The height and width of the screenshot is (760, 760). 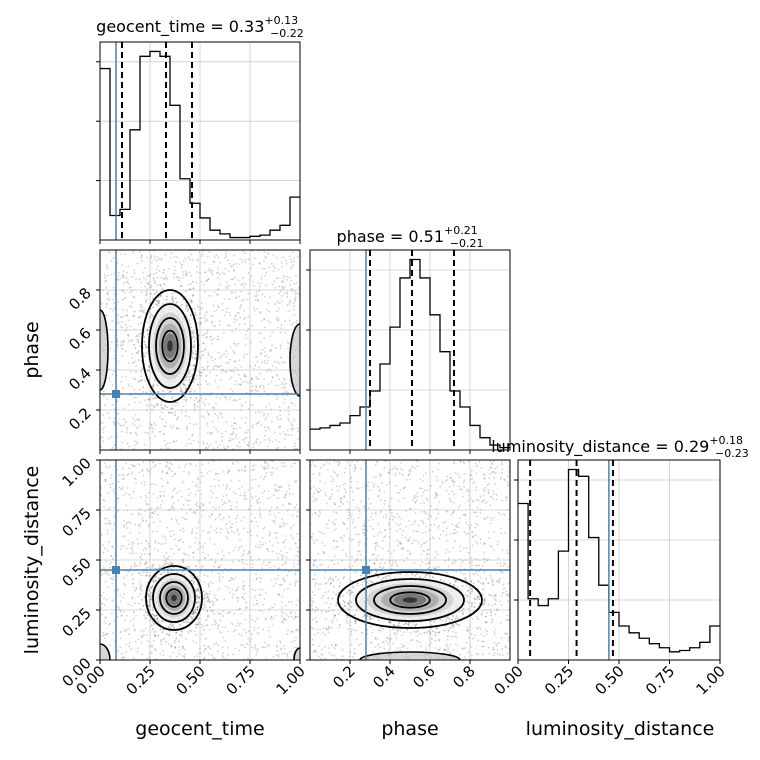 What do you see at coordinates (388, 361) in the screenshot?
I see `axis-ticks` at bounding box center [388, 361].